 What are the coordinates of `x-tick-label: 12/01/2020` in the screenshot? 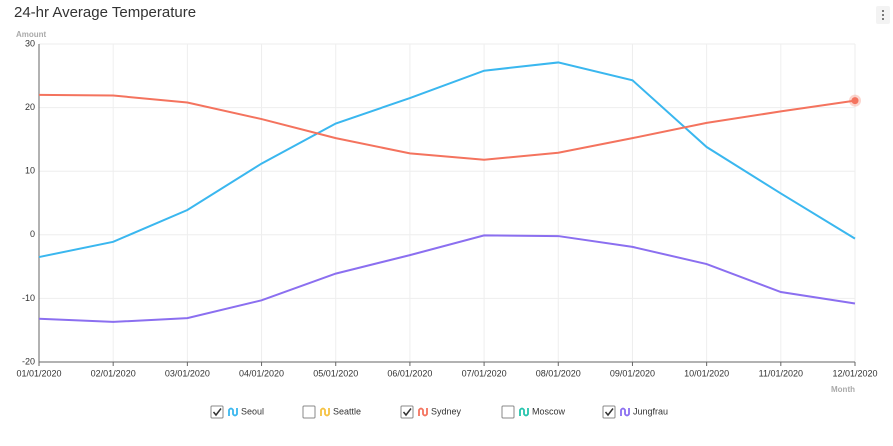 It's located at (854, 373).